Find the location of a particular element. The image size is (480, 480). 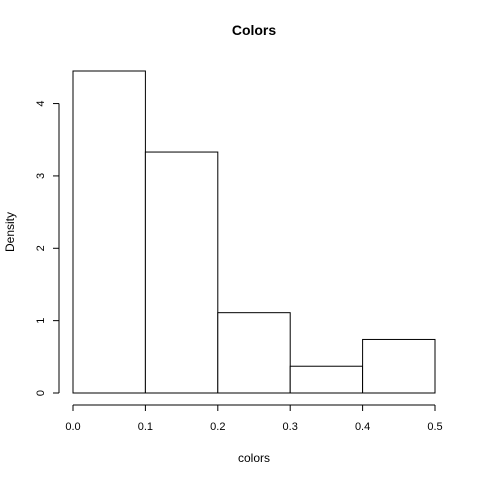

x-tick-label-5: 0.5 is located at coordinates (434, 427).